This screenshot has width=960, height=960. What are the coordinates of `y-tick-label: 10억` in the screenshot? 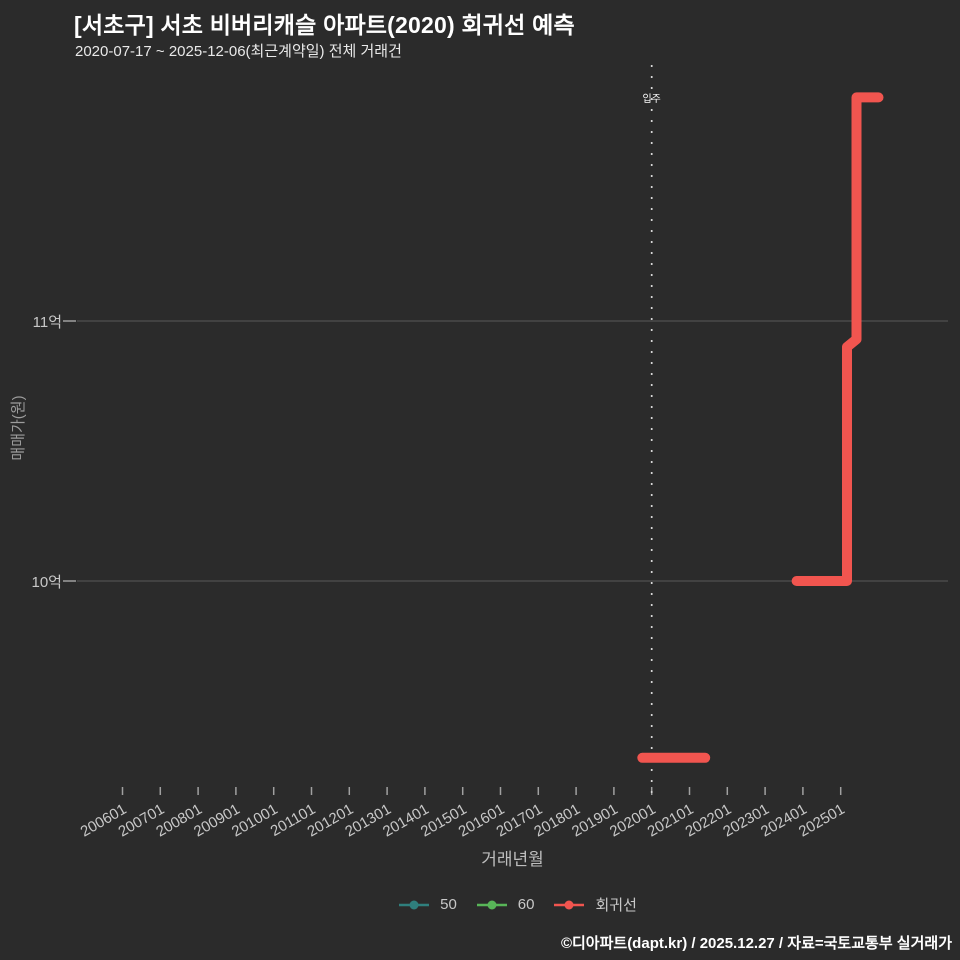 It's located at (47, 582).